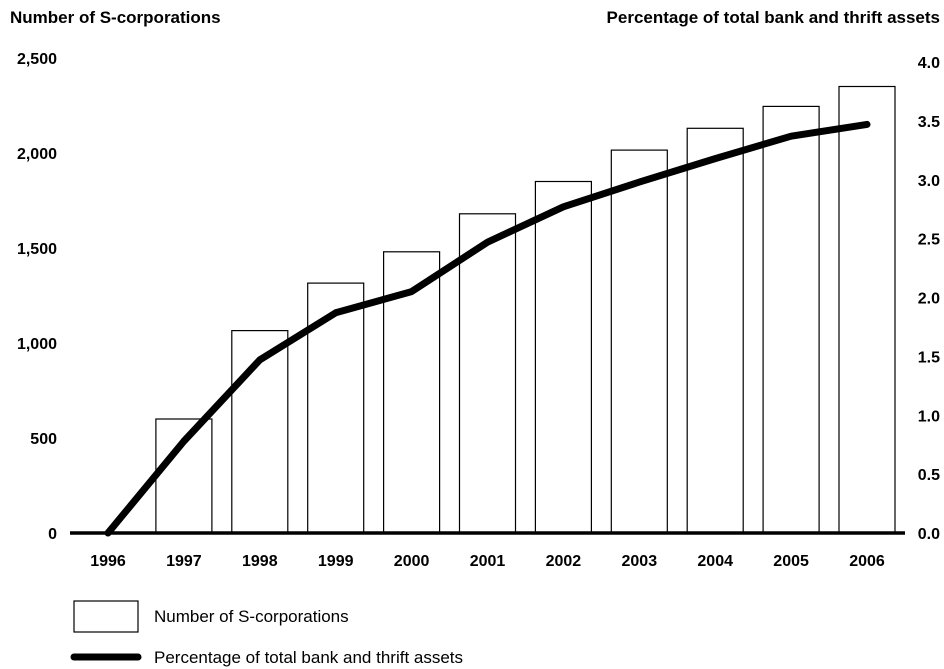  Describe the element at coordinates (929, 240) in the screenshot. I see `right-tick-label: 2.5` at that location.